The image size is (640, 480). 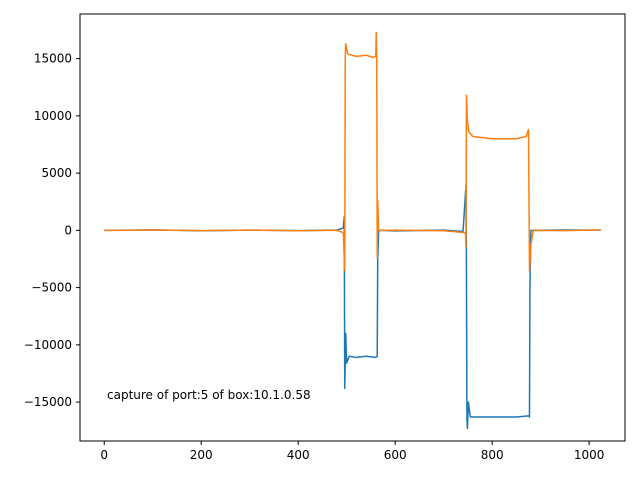 I want to click on x-tick-label: 1000, so click(x=589, y=455).